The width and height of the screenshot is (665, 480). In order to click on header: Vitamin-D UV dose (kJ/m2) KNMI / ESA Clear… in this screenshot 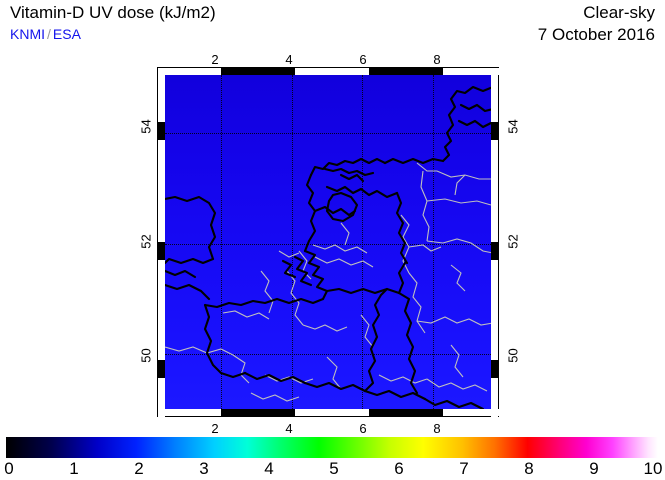, I will do `click(332, 26)`.